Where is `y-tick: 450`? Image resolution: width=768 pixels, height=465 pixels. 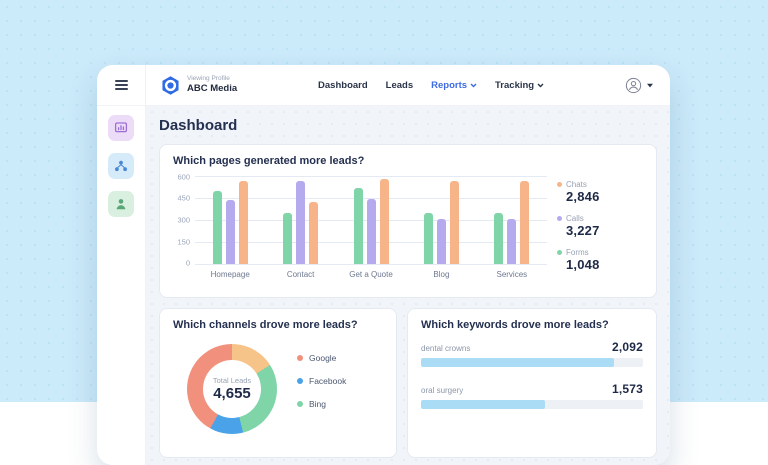 y-tick: 450 is located at coordinates (183, 198).